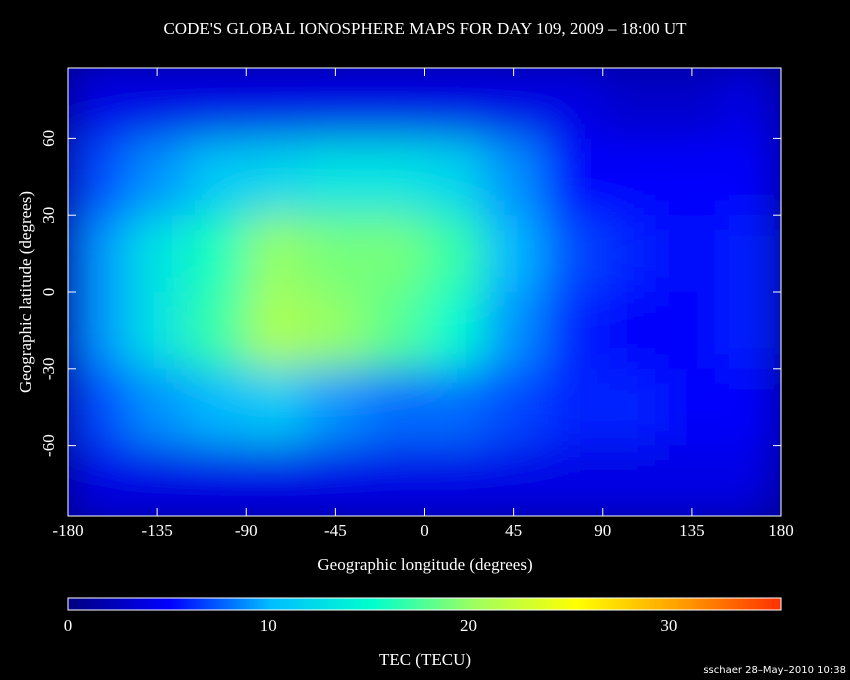 The width and height of the screenshot is (850, 680). What do you see at coordinates (692, 530) in the screenshot?
I see `x-tick-label: 135` at bounding box center [692, 530].